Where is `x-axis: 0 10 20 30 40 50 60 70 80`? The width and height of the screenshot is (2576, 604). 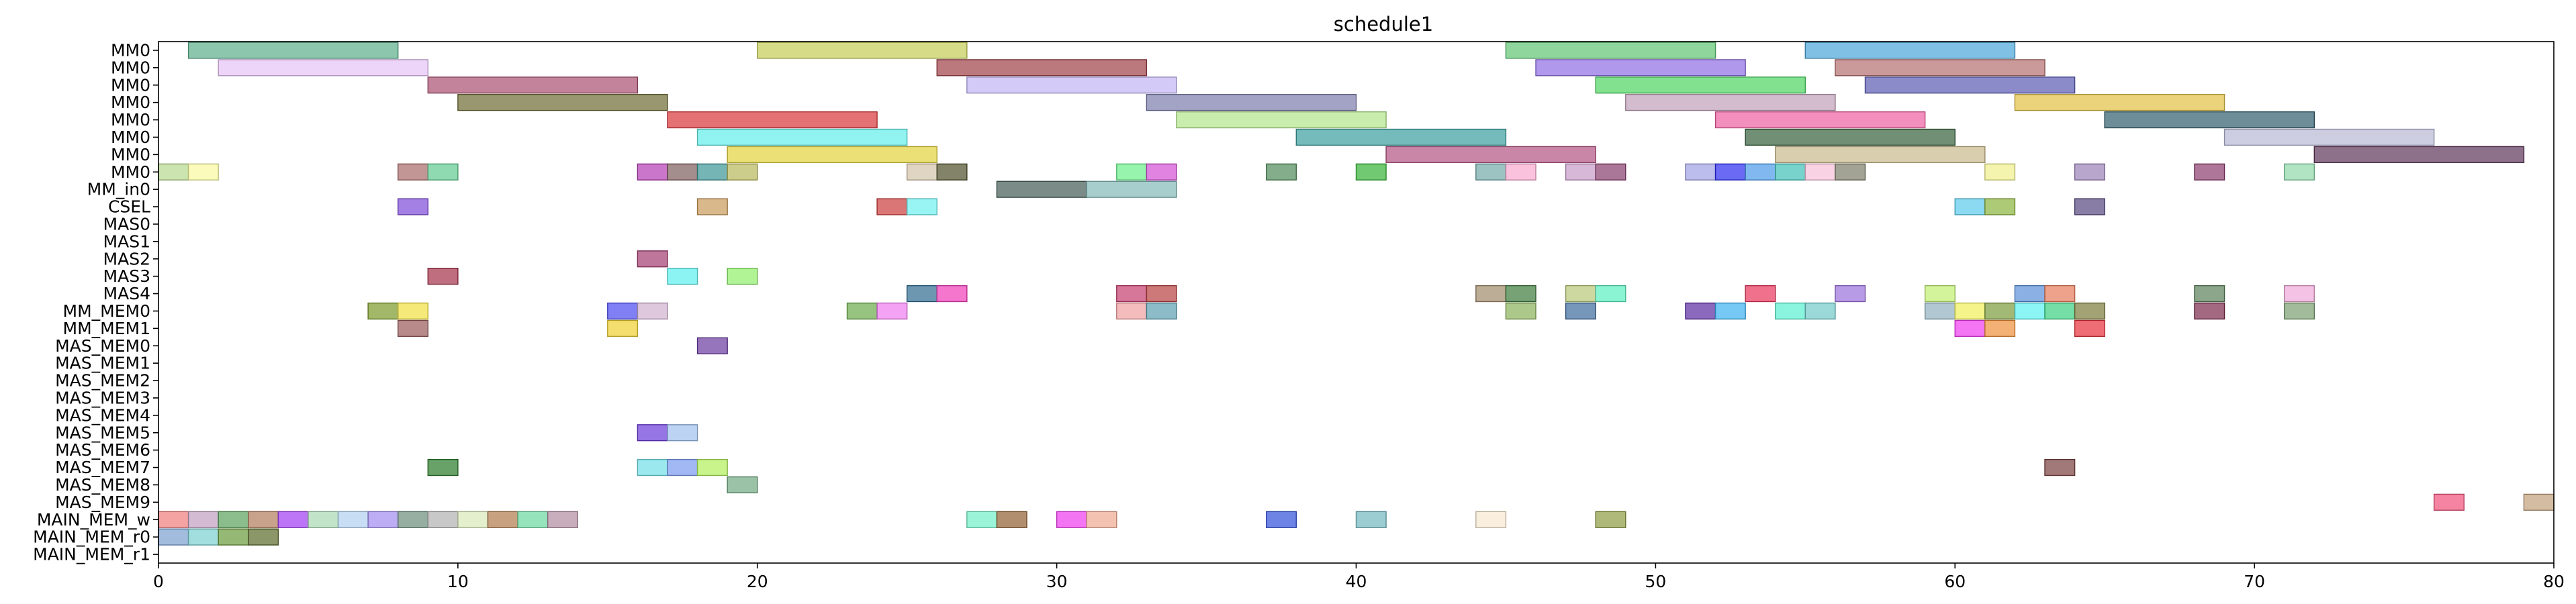 x-axis: 0 10 20 30 40 50 60 70 80 is located at coordinates (1359, 577).